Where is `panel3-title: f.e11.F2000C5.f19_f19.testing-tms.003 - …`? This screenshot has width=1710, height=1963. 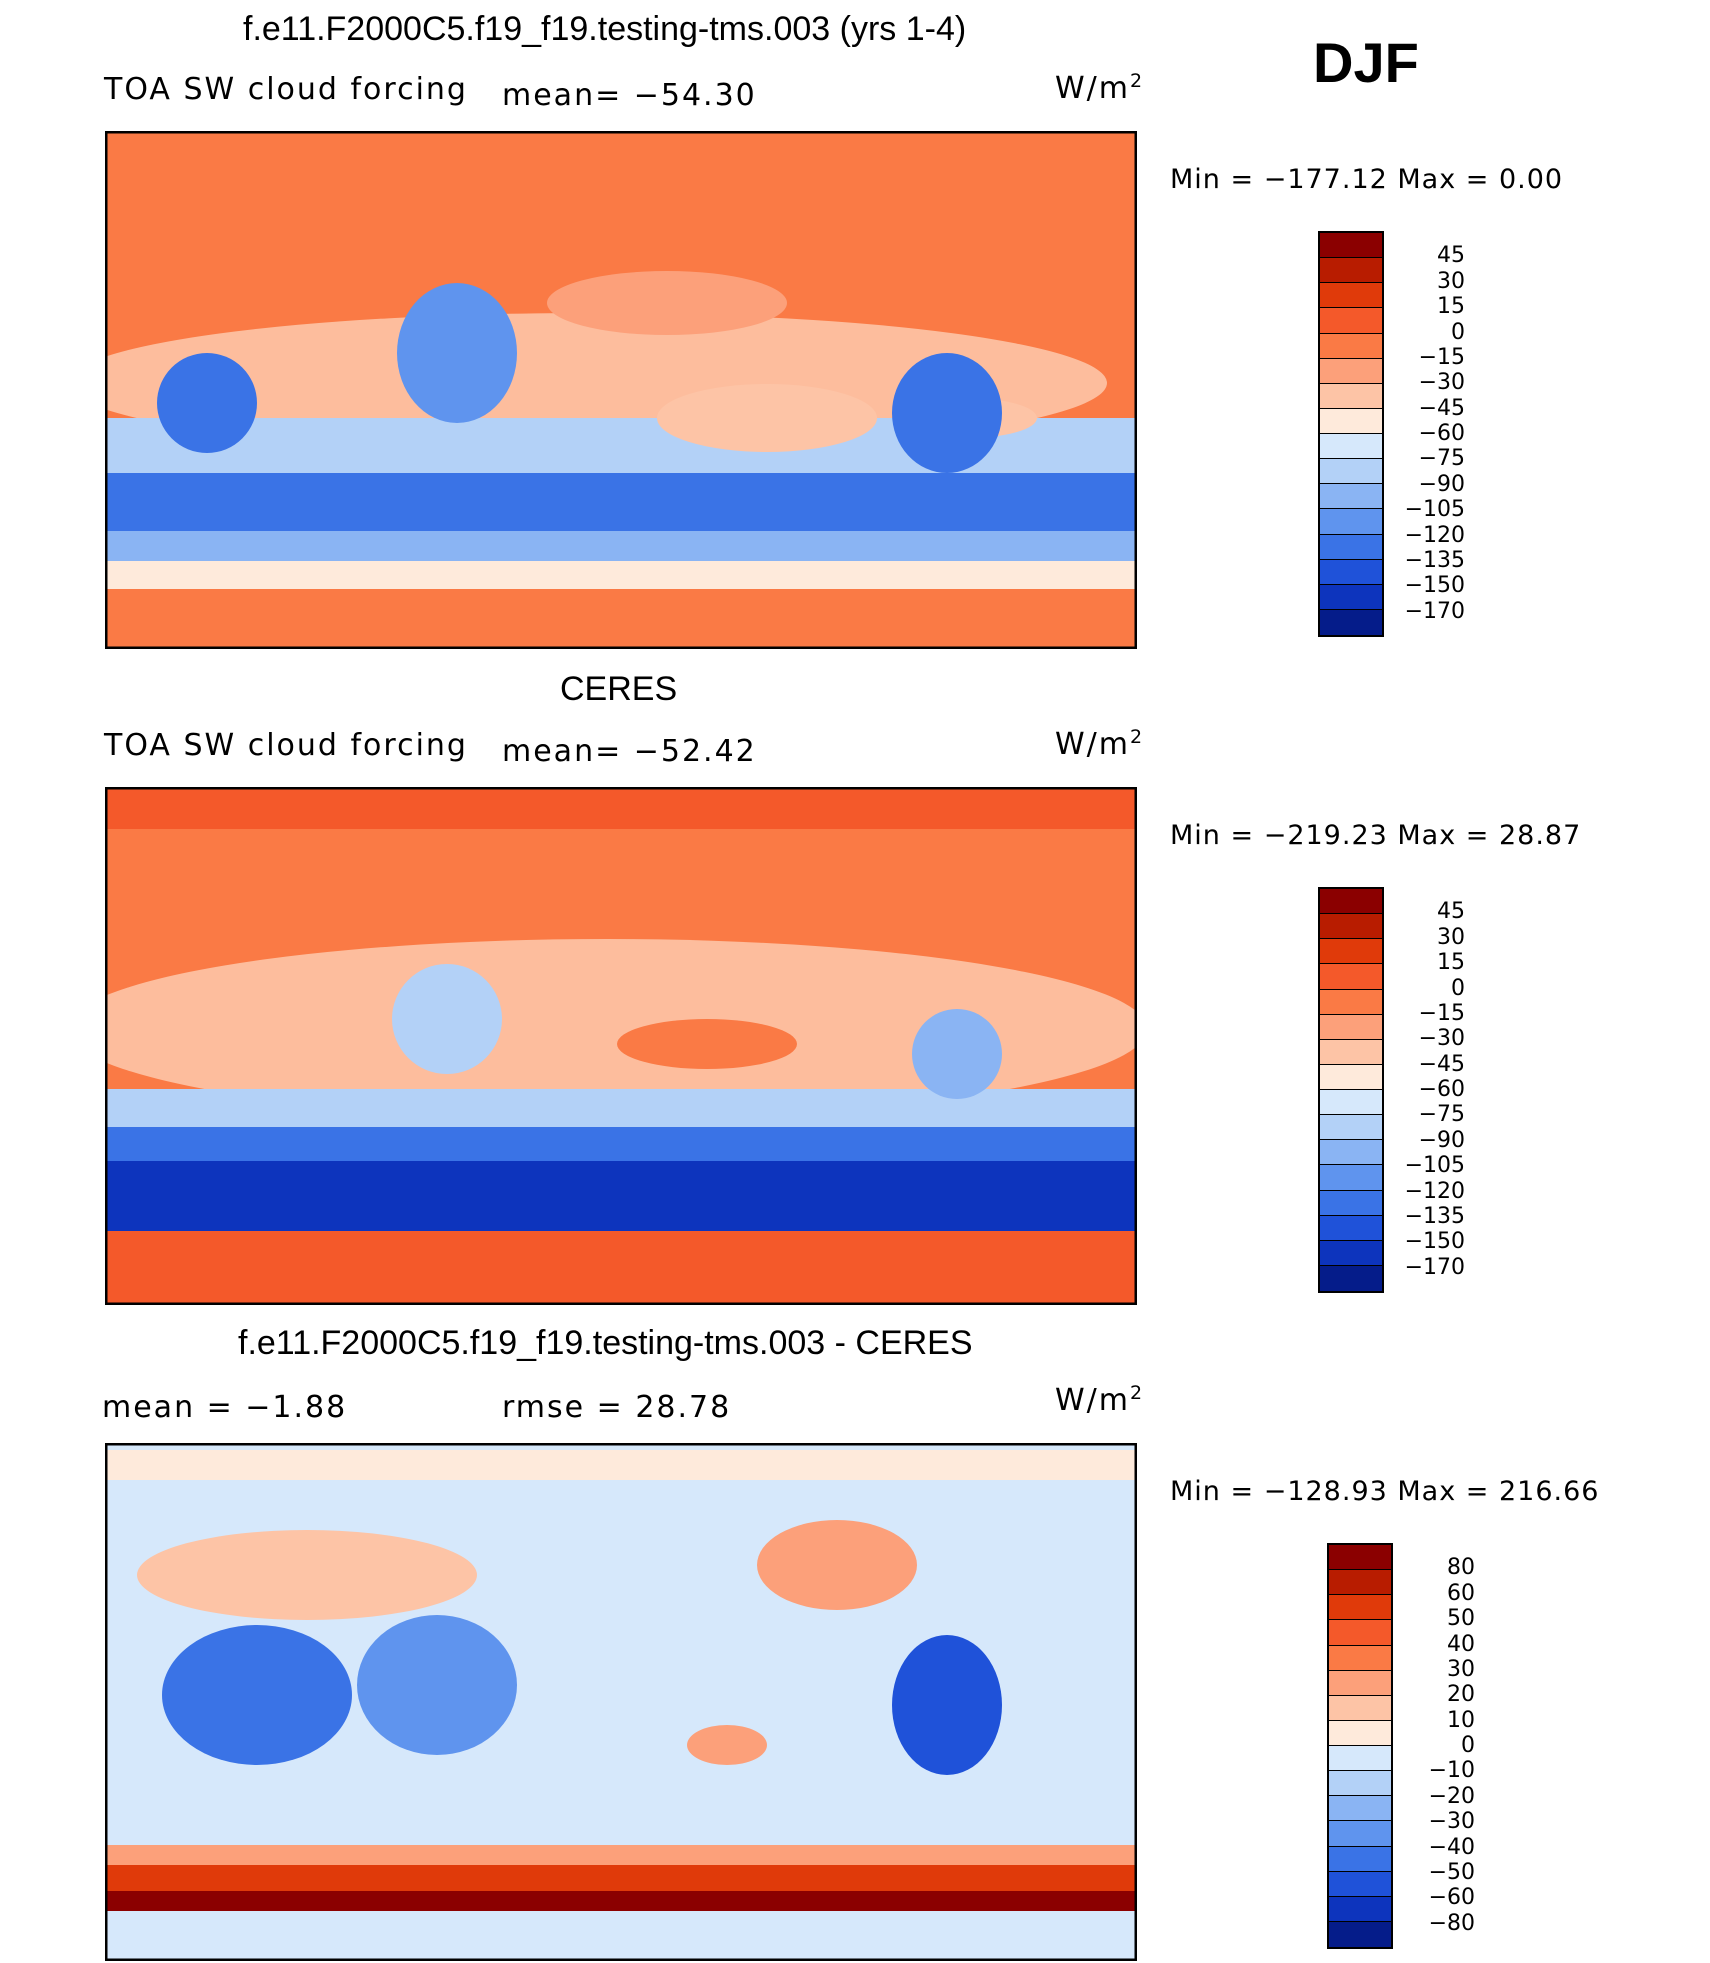
panel3-title: f.e11.F2000C5.f19_f19.testing-tms.003 - … is located at coordinates (605, 1343).